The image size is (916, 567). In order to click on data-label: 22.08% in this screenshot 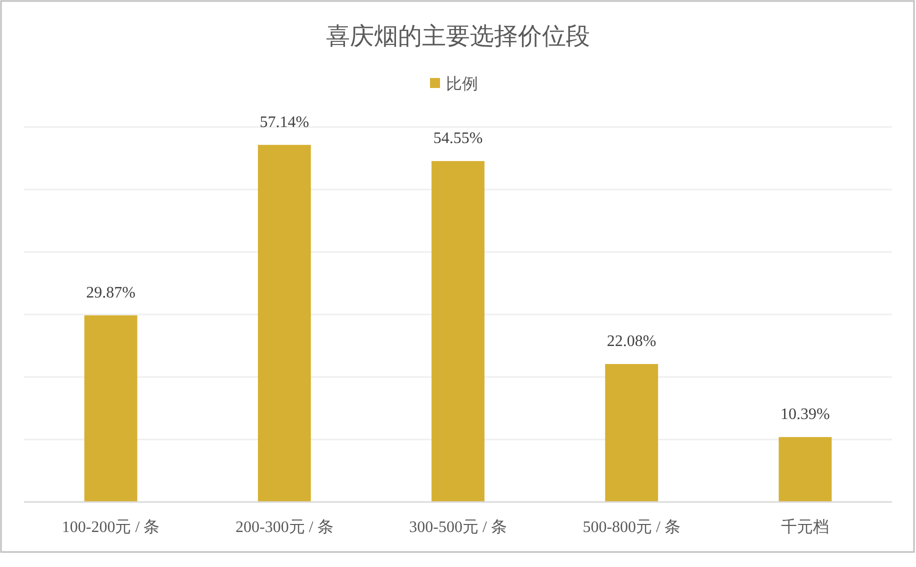, I will do `click(631, 341)`.